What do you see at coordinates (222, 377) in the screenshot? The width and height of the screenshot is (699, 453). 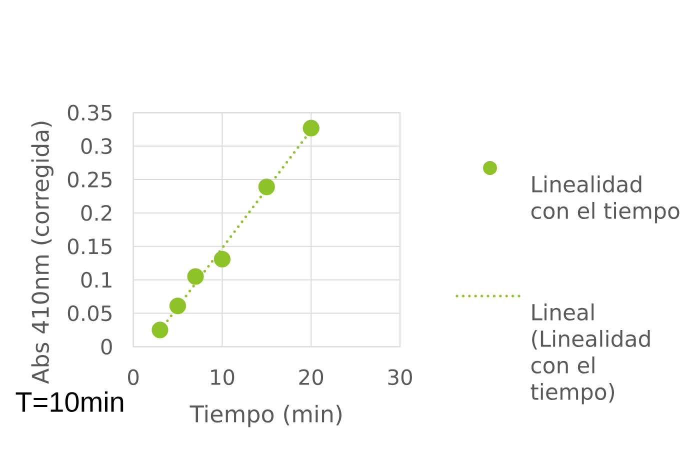 I see `x-tick-label: 10` at bounding box center [222, 377].